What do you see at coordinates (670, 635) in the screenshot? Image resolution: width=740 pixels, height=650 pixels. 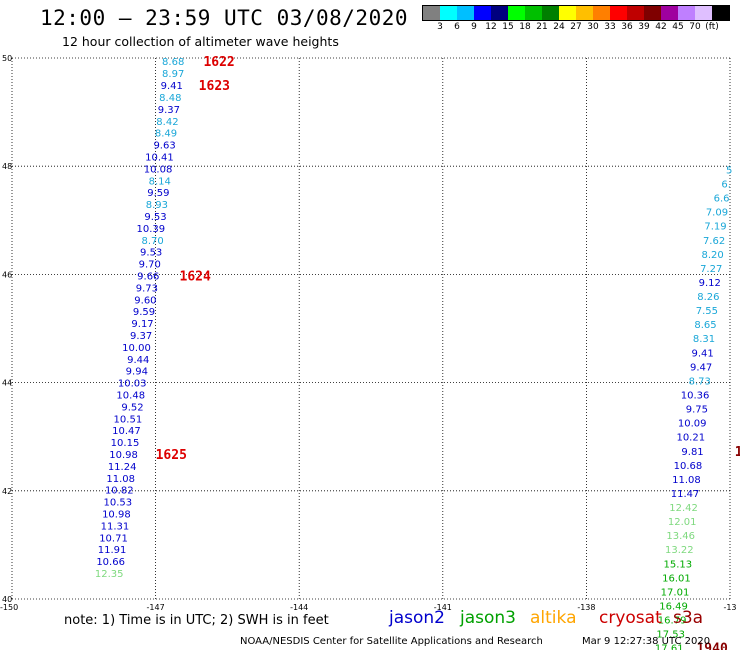 I see `wave-height-value: 17.53` at bounding box center [670, 635].